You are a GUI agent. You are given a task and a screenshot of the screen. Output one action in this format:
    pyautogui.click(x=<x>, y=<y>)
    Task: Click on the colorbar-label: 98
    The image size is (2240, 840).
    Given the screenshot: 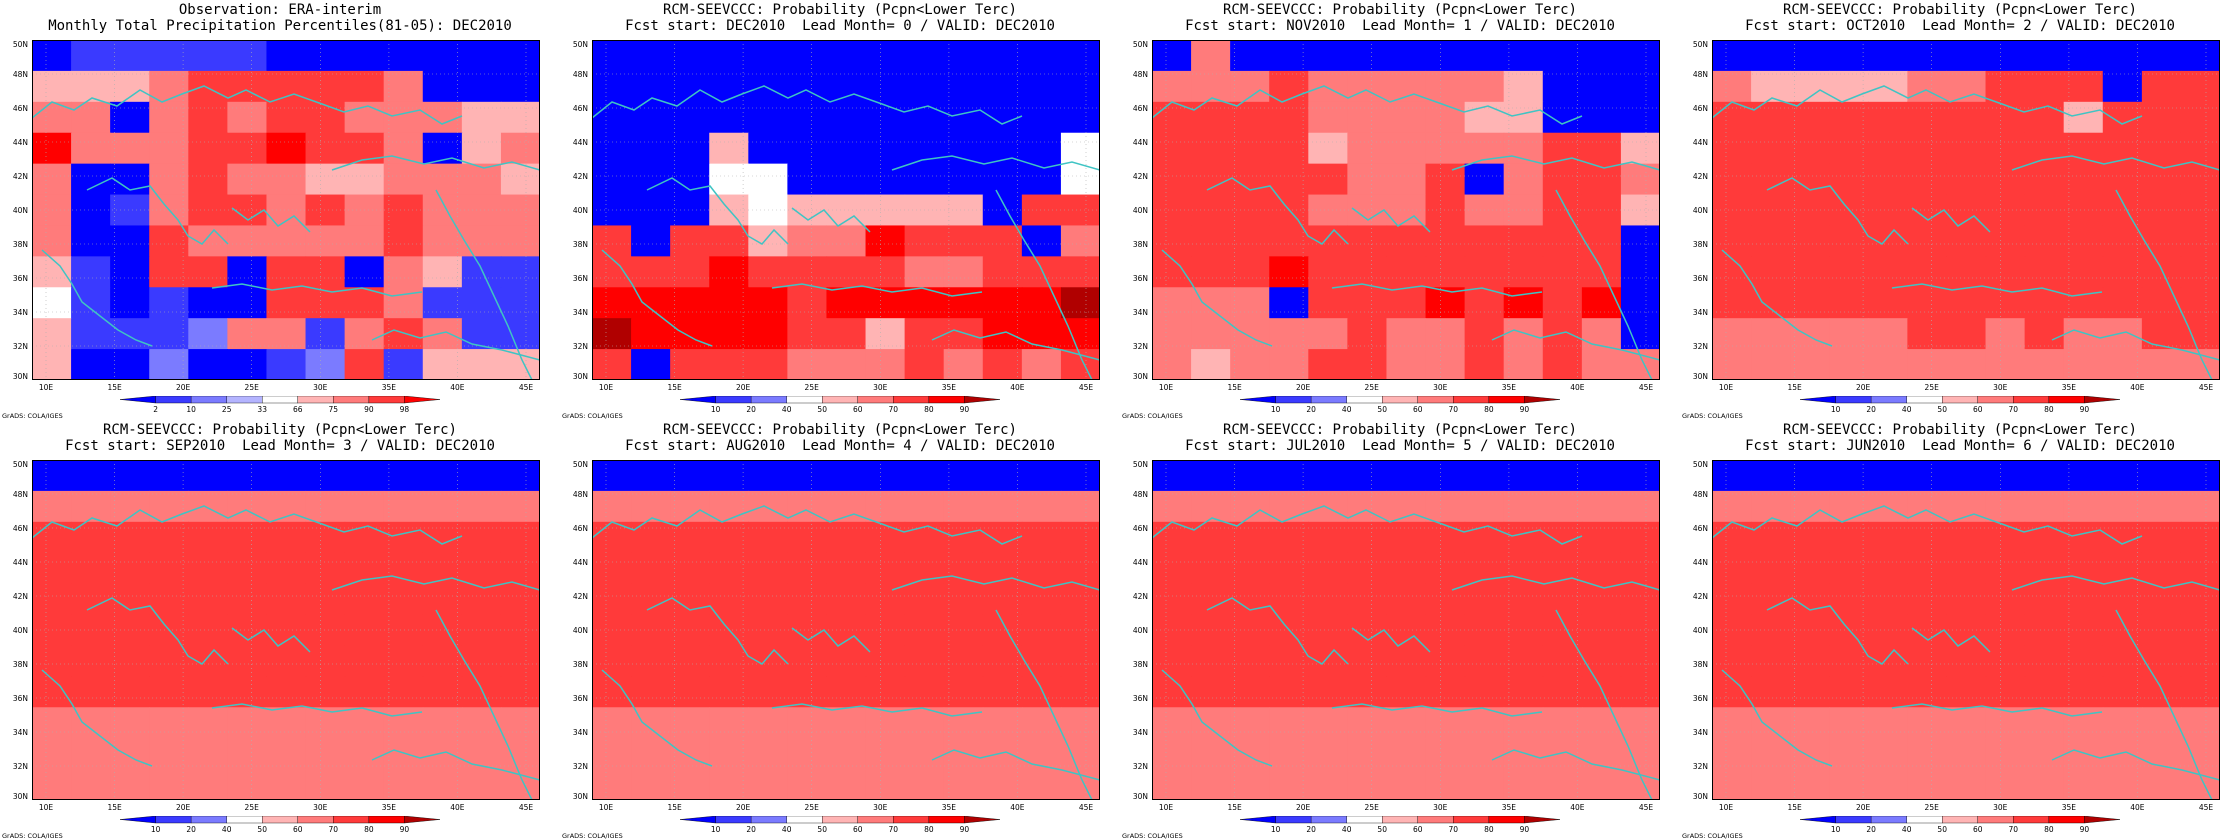 What is the action you would take?
    pyautogui.click(x=405, y=409)
    